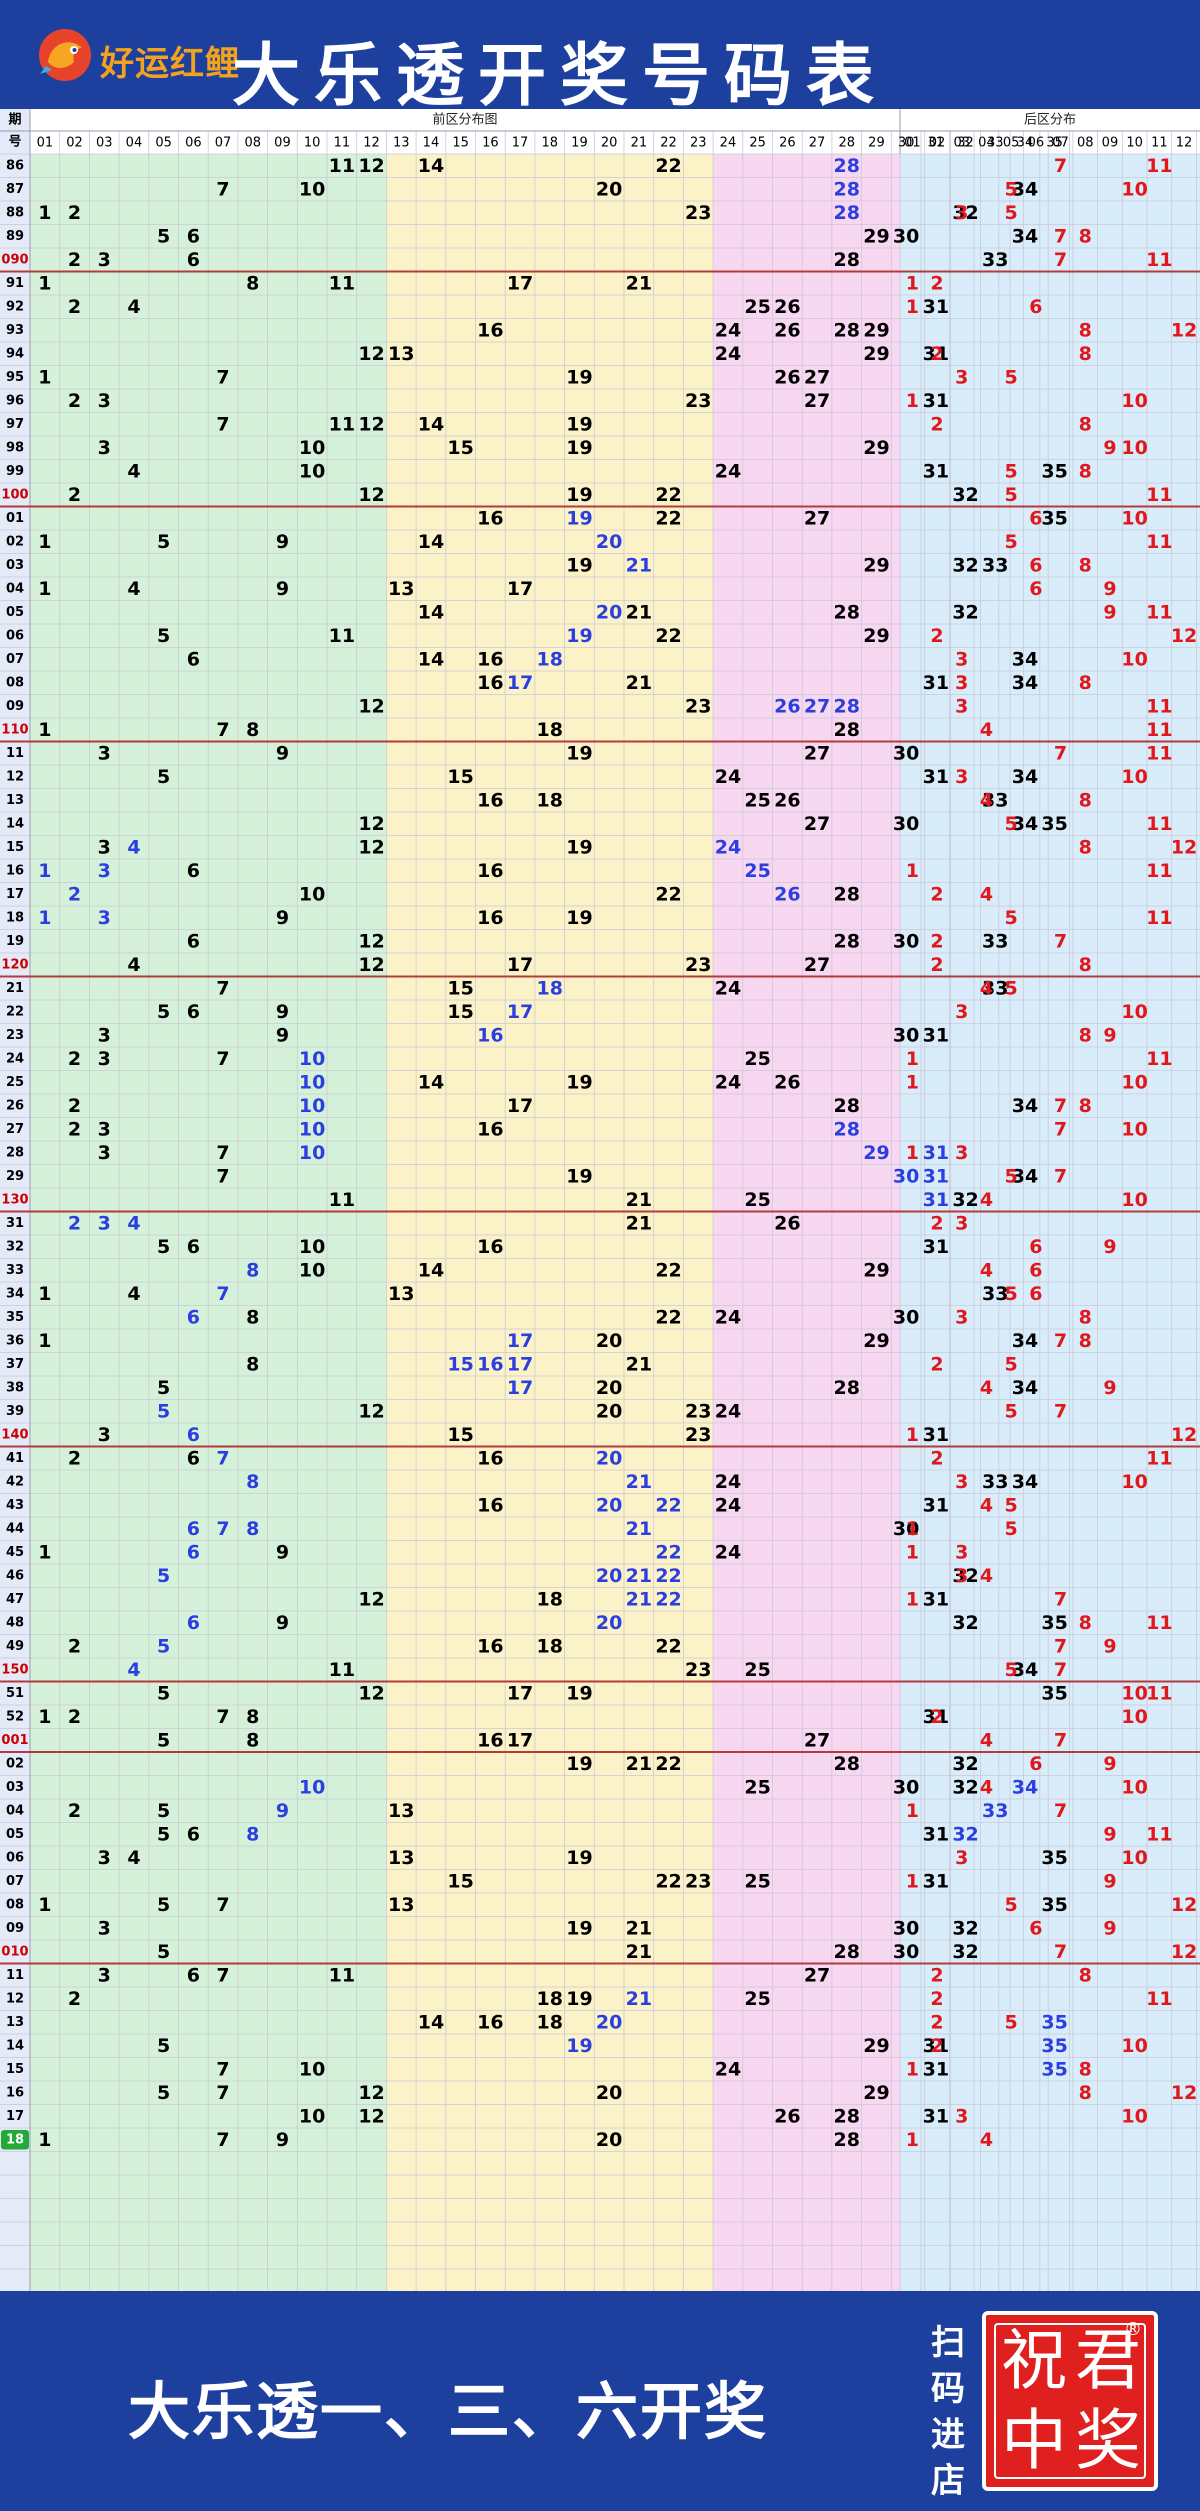 The image size is (1200, 2511). I want to click on period-label: 130, so click(14, 1199).